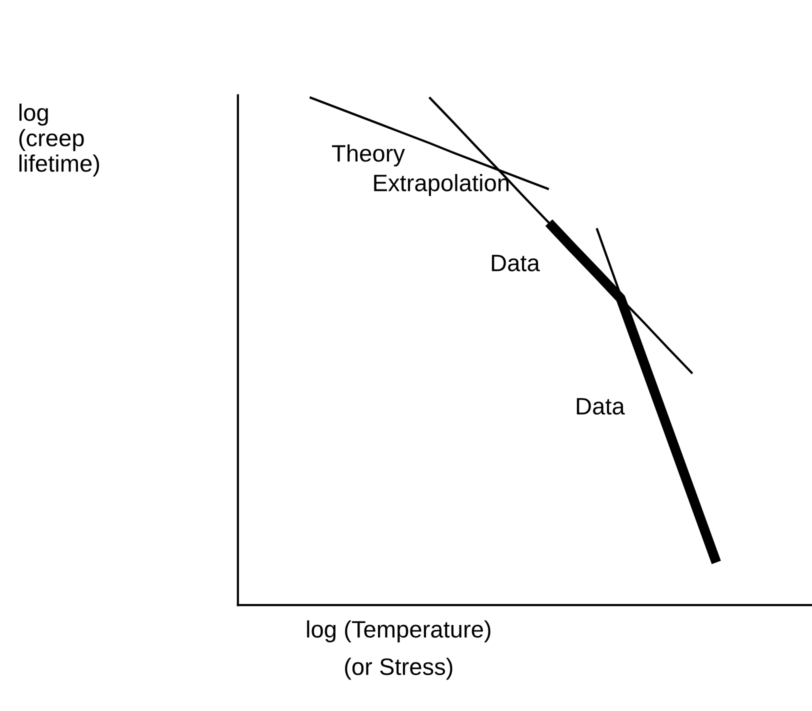 This screenshot has height=711, width=812. What do you see at coordinates (59, 140) in the screenshot?
I see `text: log (creep lifetime)` at bounding box center [59, 140].